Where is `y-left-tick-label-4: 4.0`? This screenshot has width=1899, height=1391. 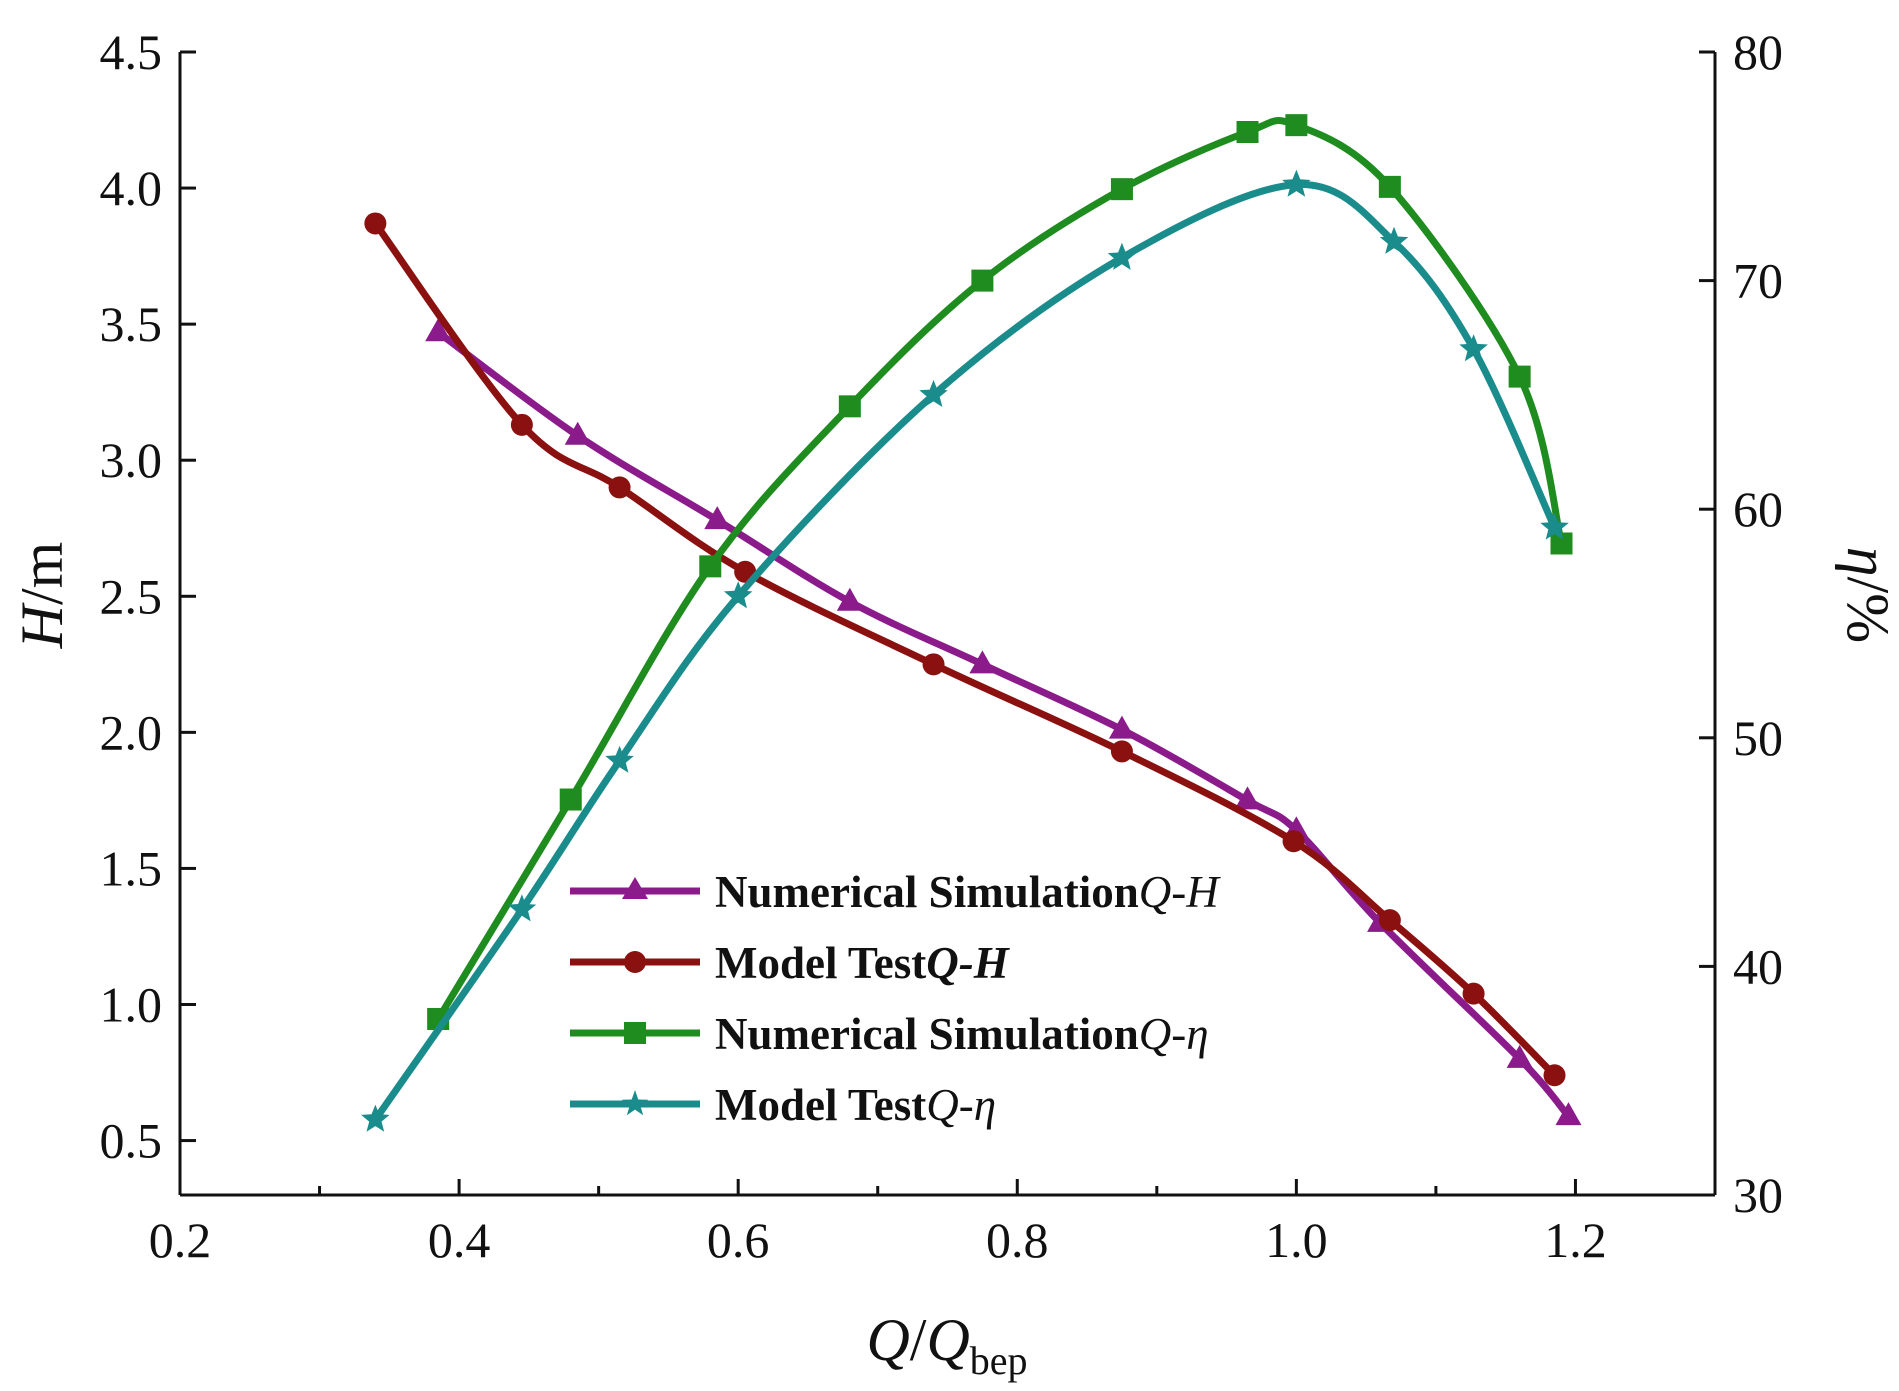 y-left-tick-label-4: 4.0 is located at coordinates (131, 188).